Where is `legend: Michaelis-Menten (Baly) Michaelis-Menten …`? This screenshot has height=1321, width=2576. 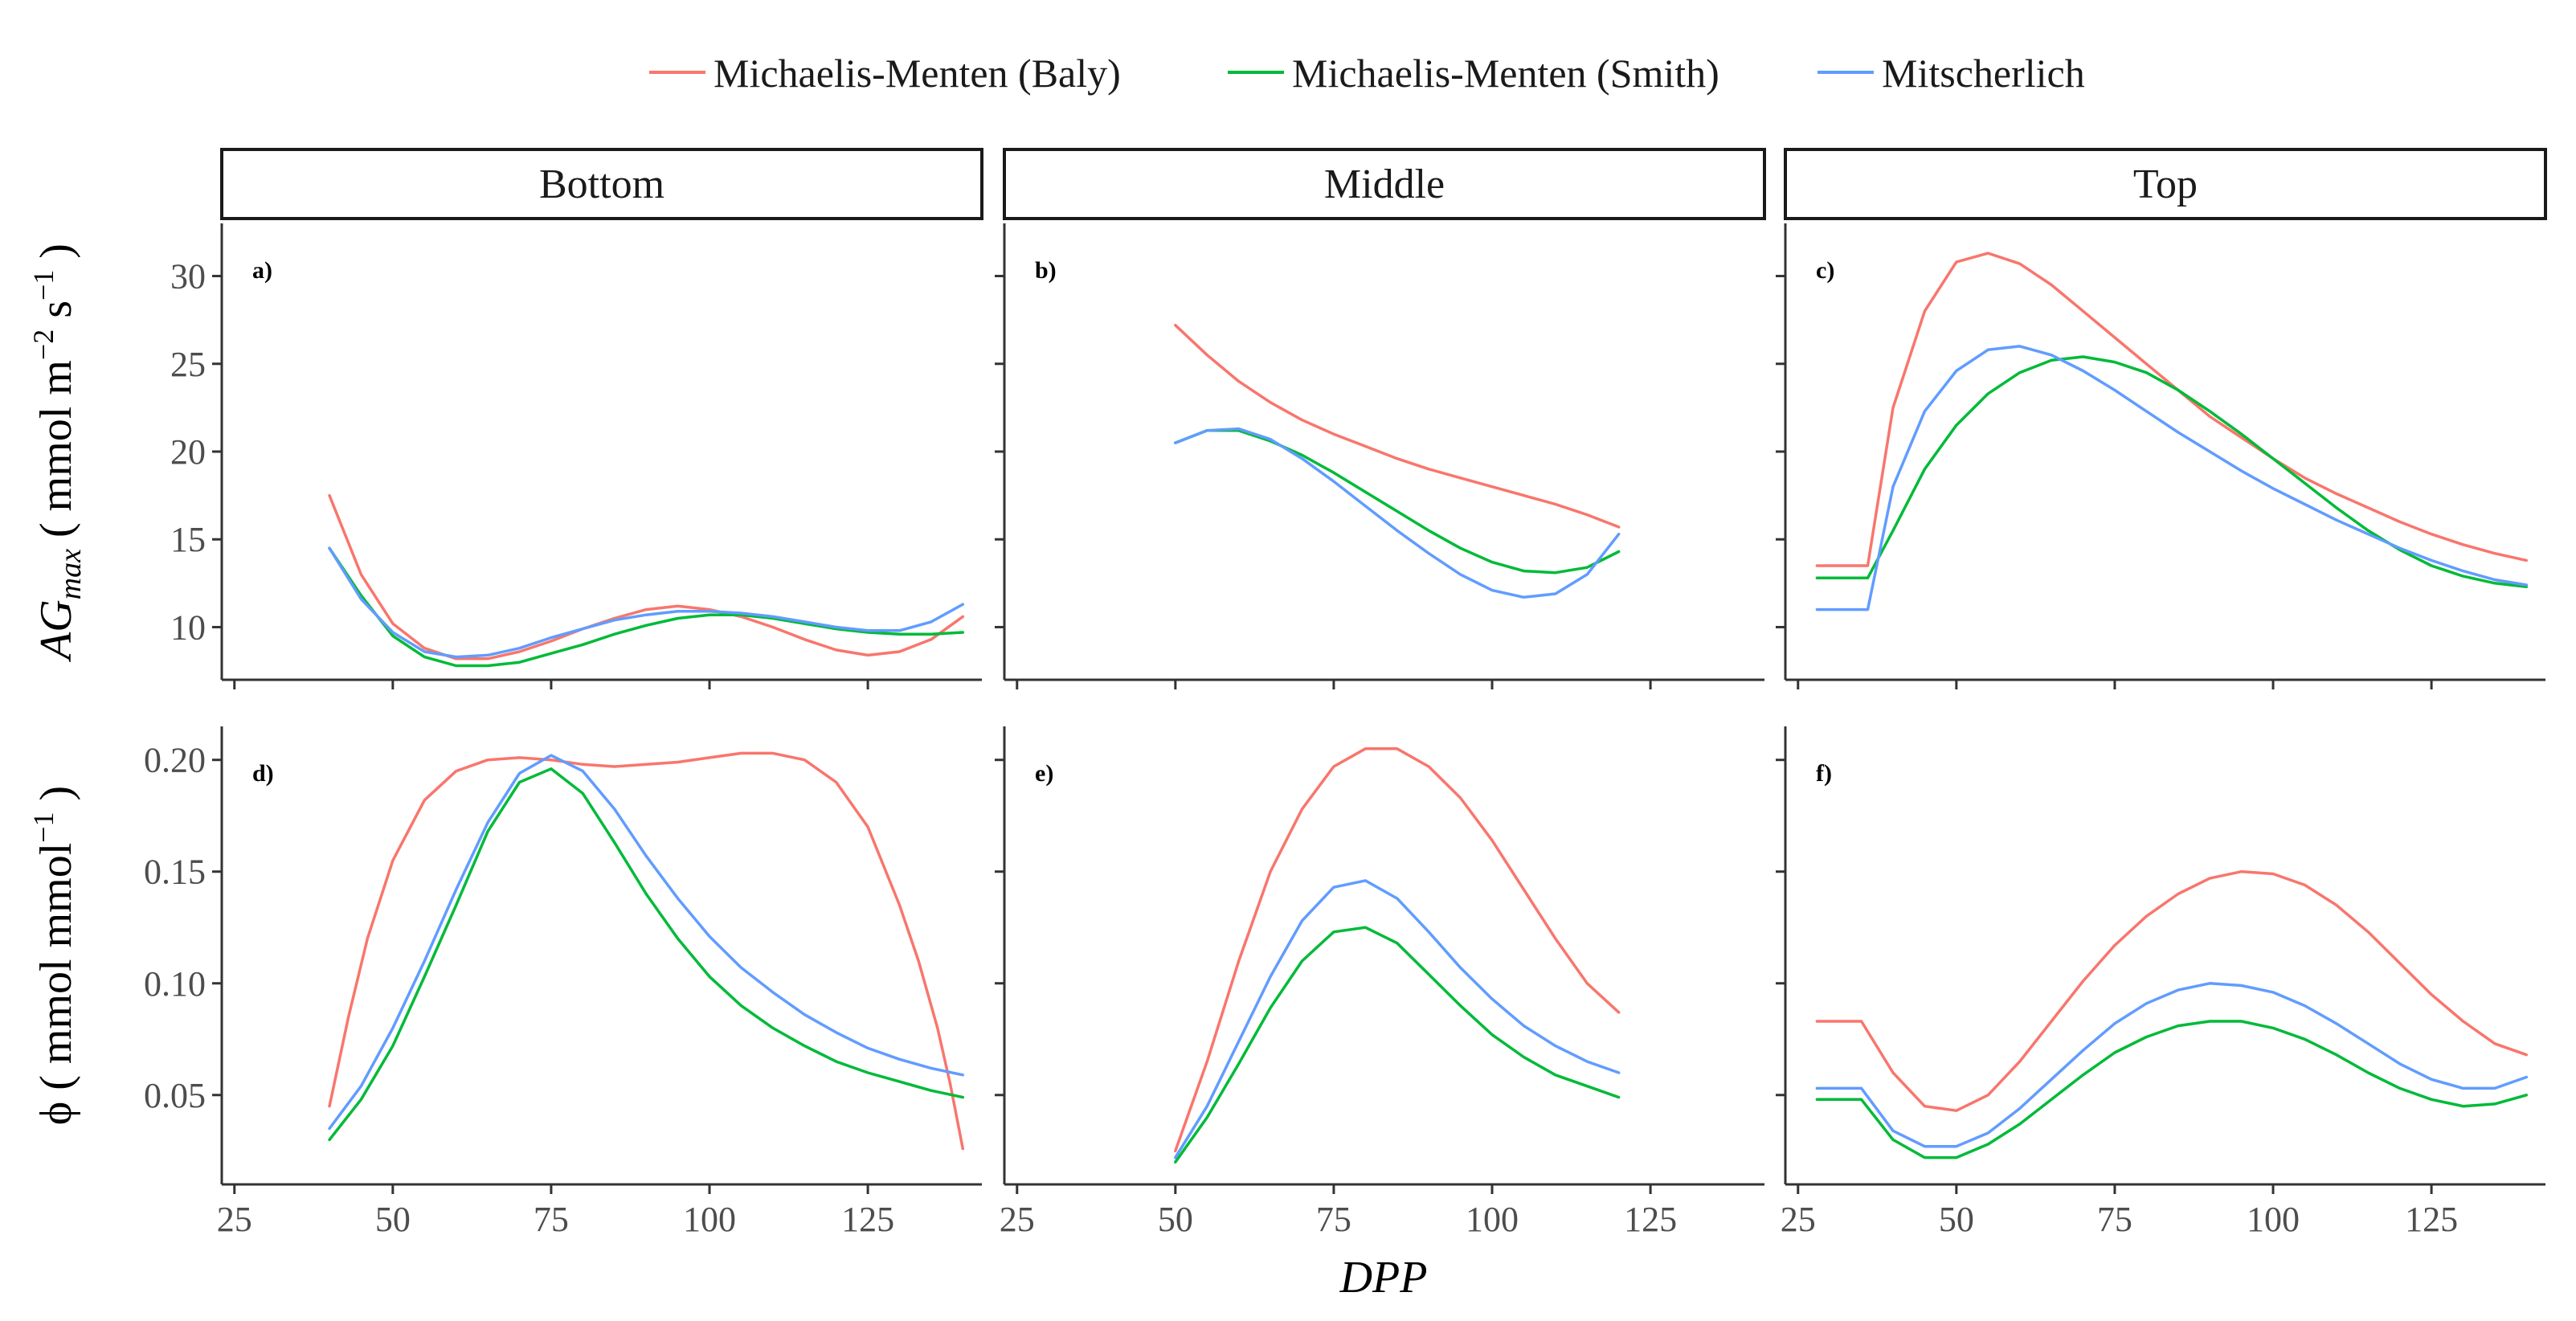 legend: Michaelis-Menten (Baly) Michaelis-Menten … is located at coordinates (1367, 73).